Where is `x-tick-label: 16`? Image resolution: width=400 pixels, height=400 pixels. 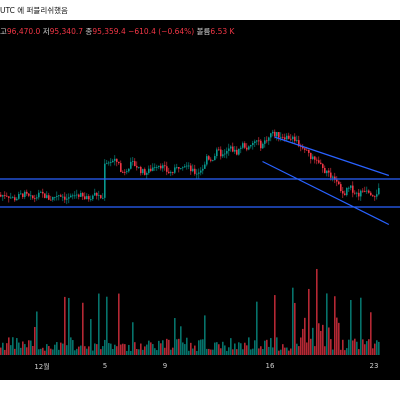
x-tick-label: 16 is located at coordinates (270, 366).